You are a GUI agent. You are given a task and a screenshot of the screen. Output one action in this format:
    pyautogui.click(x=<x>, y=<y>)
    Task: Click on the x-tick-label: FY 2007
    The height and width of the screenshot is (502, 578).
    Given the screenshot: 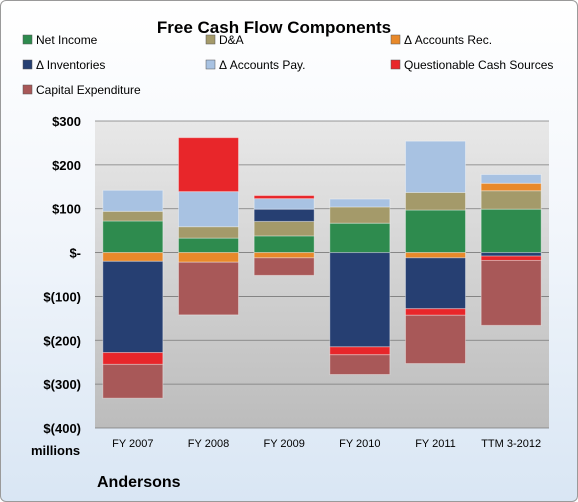 What is the action you would take?
    pyautogui.click(x=132, y=444)
    